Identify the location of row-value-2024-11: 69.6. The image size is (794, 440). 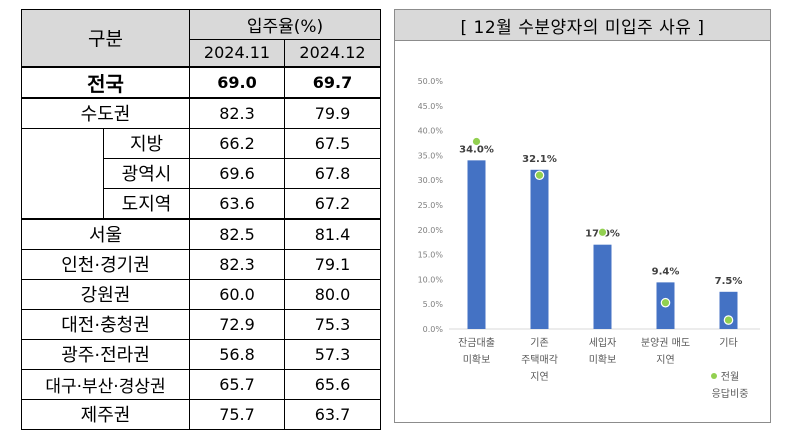
(237, 173).